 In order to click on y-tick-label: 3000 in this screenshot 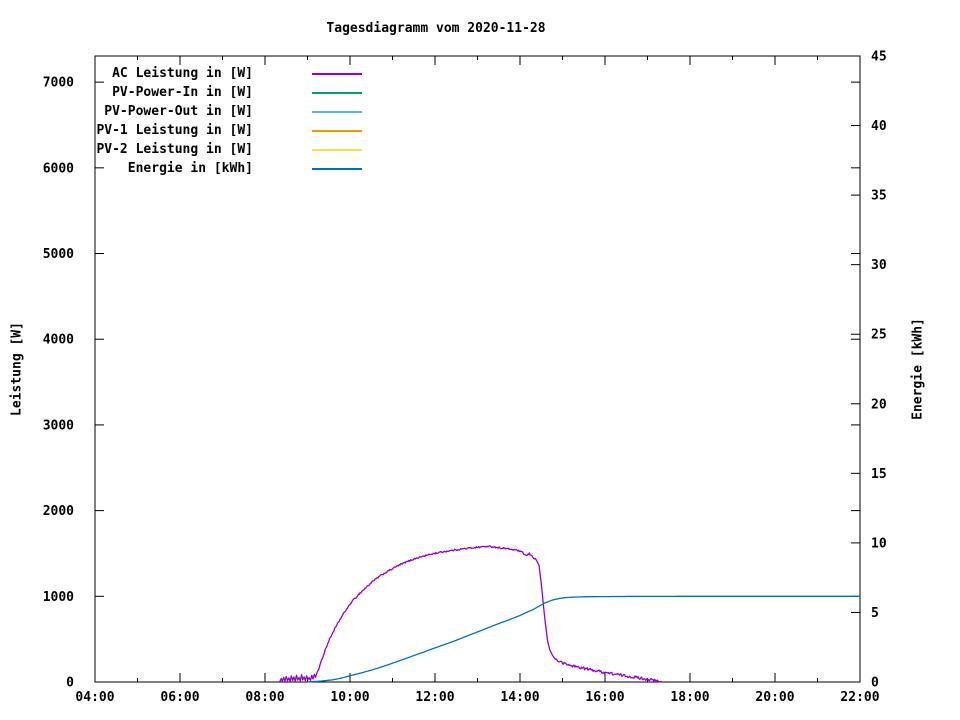, I will do `click(58, 425)`.